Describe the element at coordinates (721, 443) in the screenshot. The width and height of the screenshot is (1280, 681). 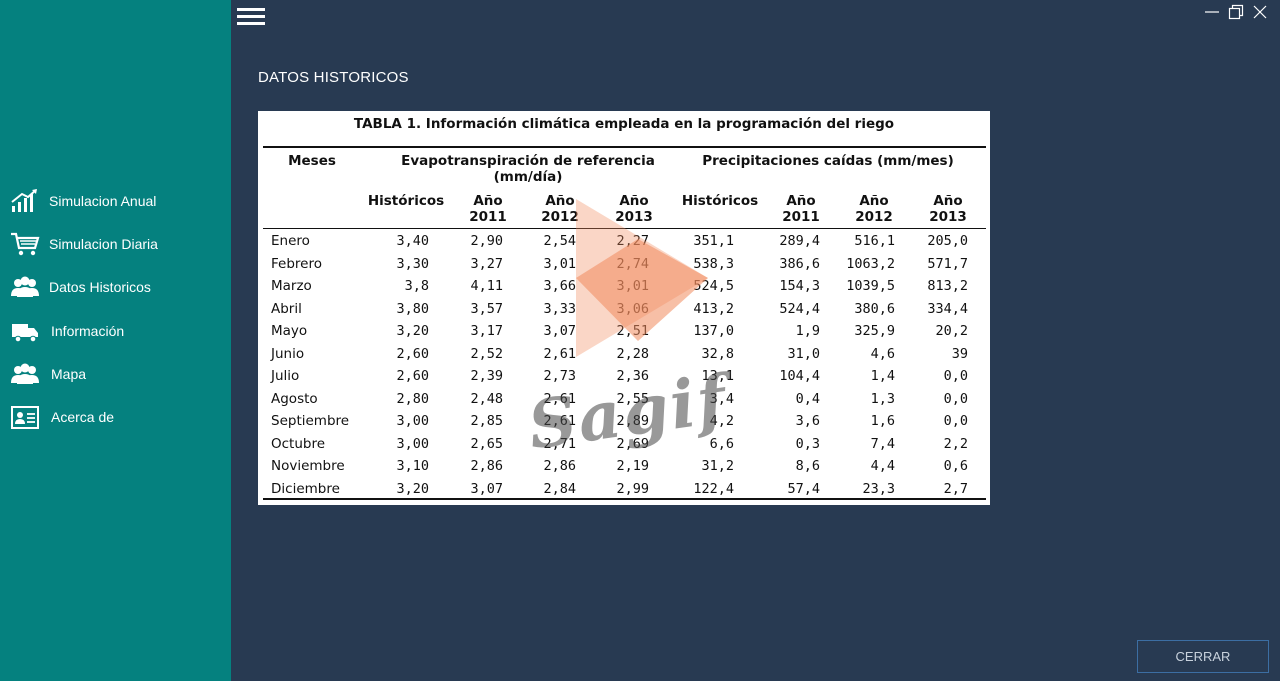
I see `value-cell: 6,6` at that location.